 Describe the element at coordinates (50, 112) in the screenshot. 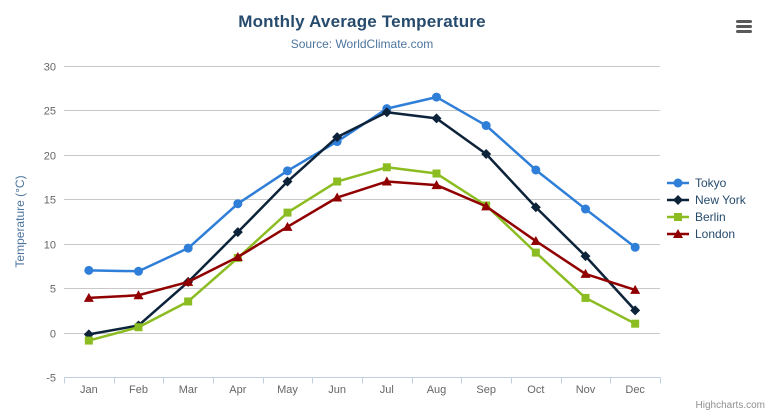

I see `y-axis-label: 25` at that location.